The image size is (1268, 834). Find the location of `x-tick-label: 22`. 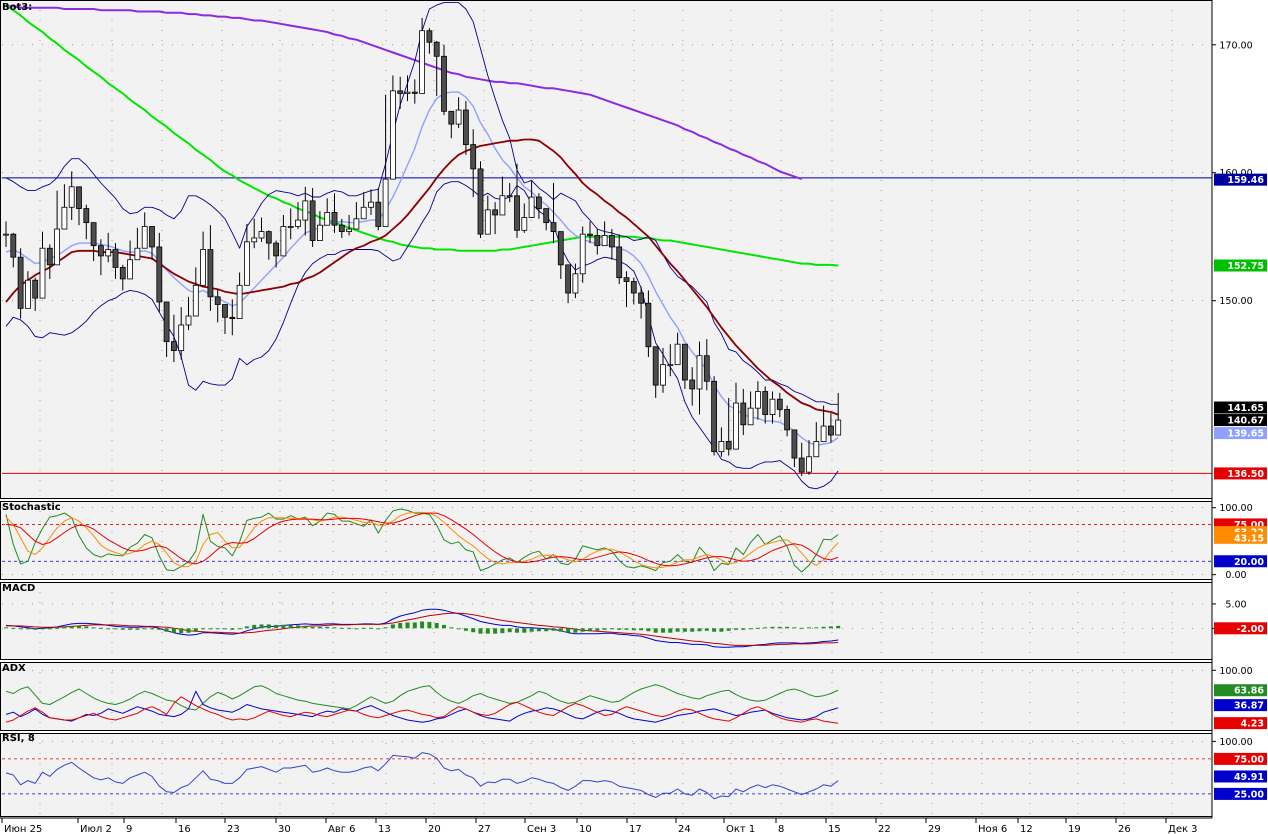

x-tick-label: 22 is located at coordinates (884, 829).